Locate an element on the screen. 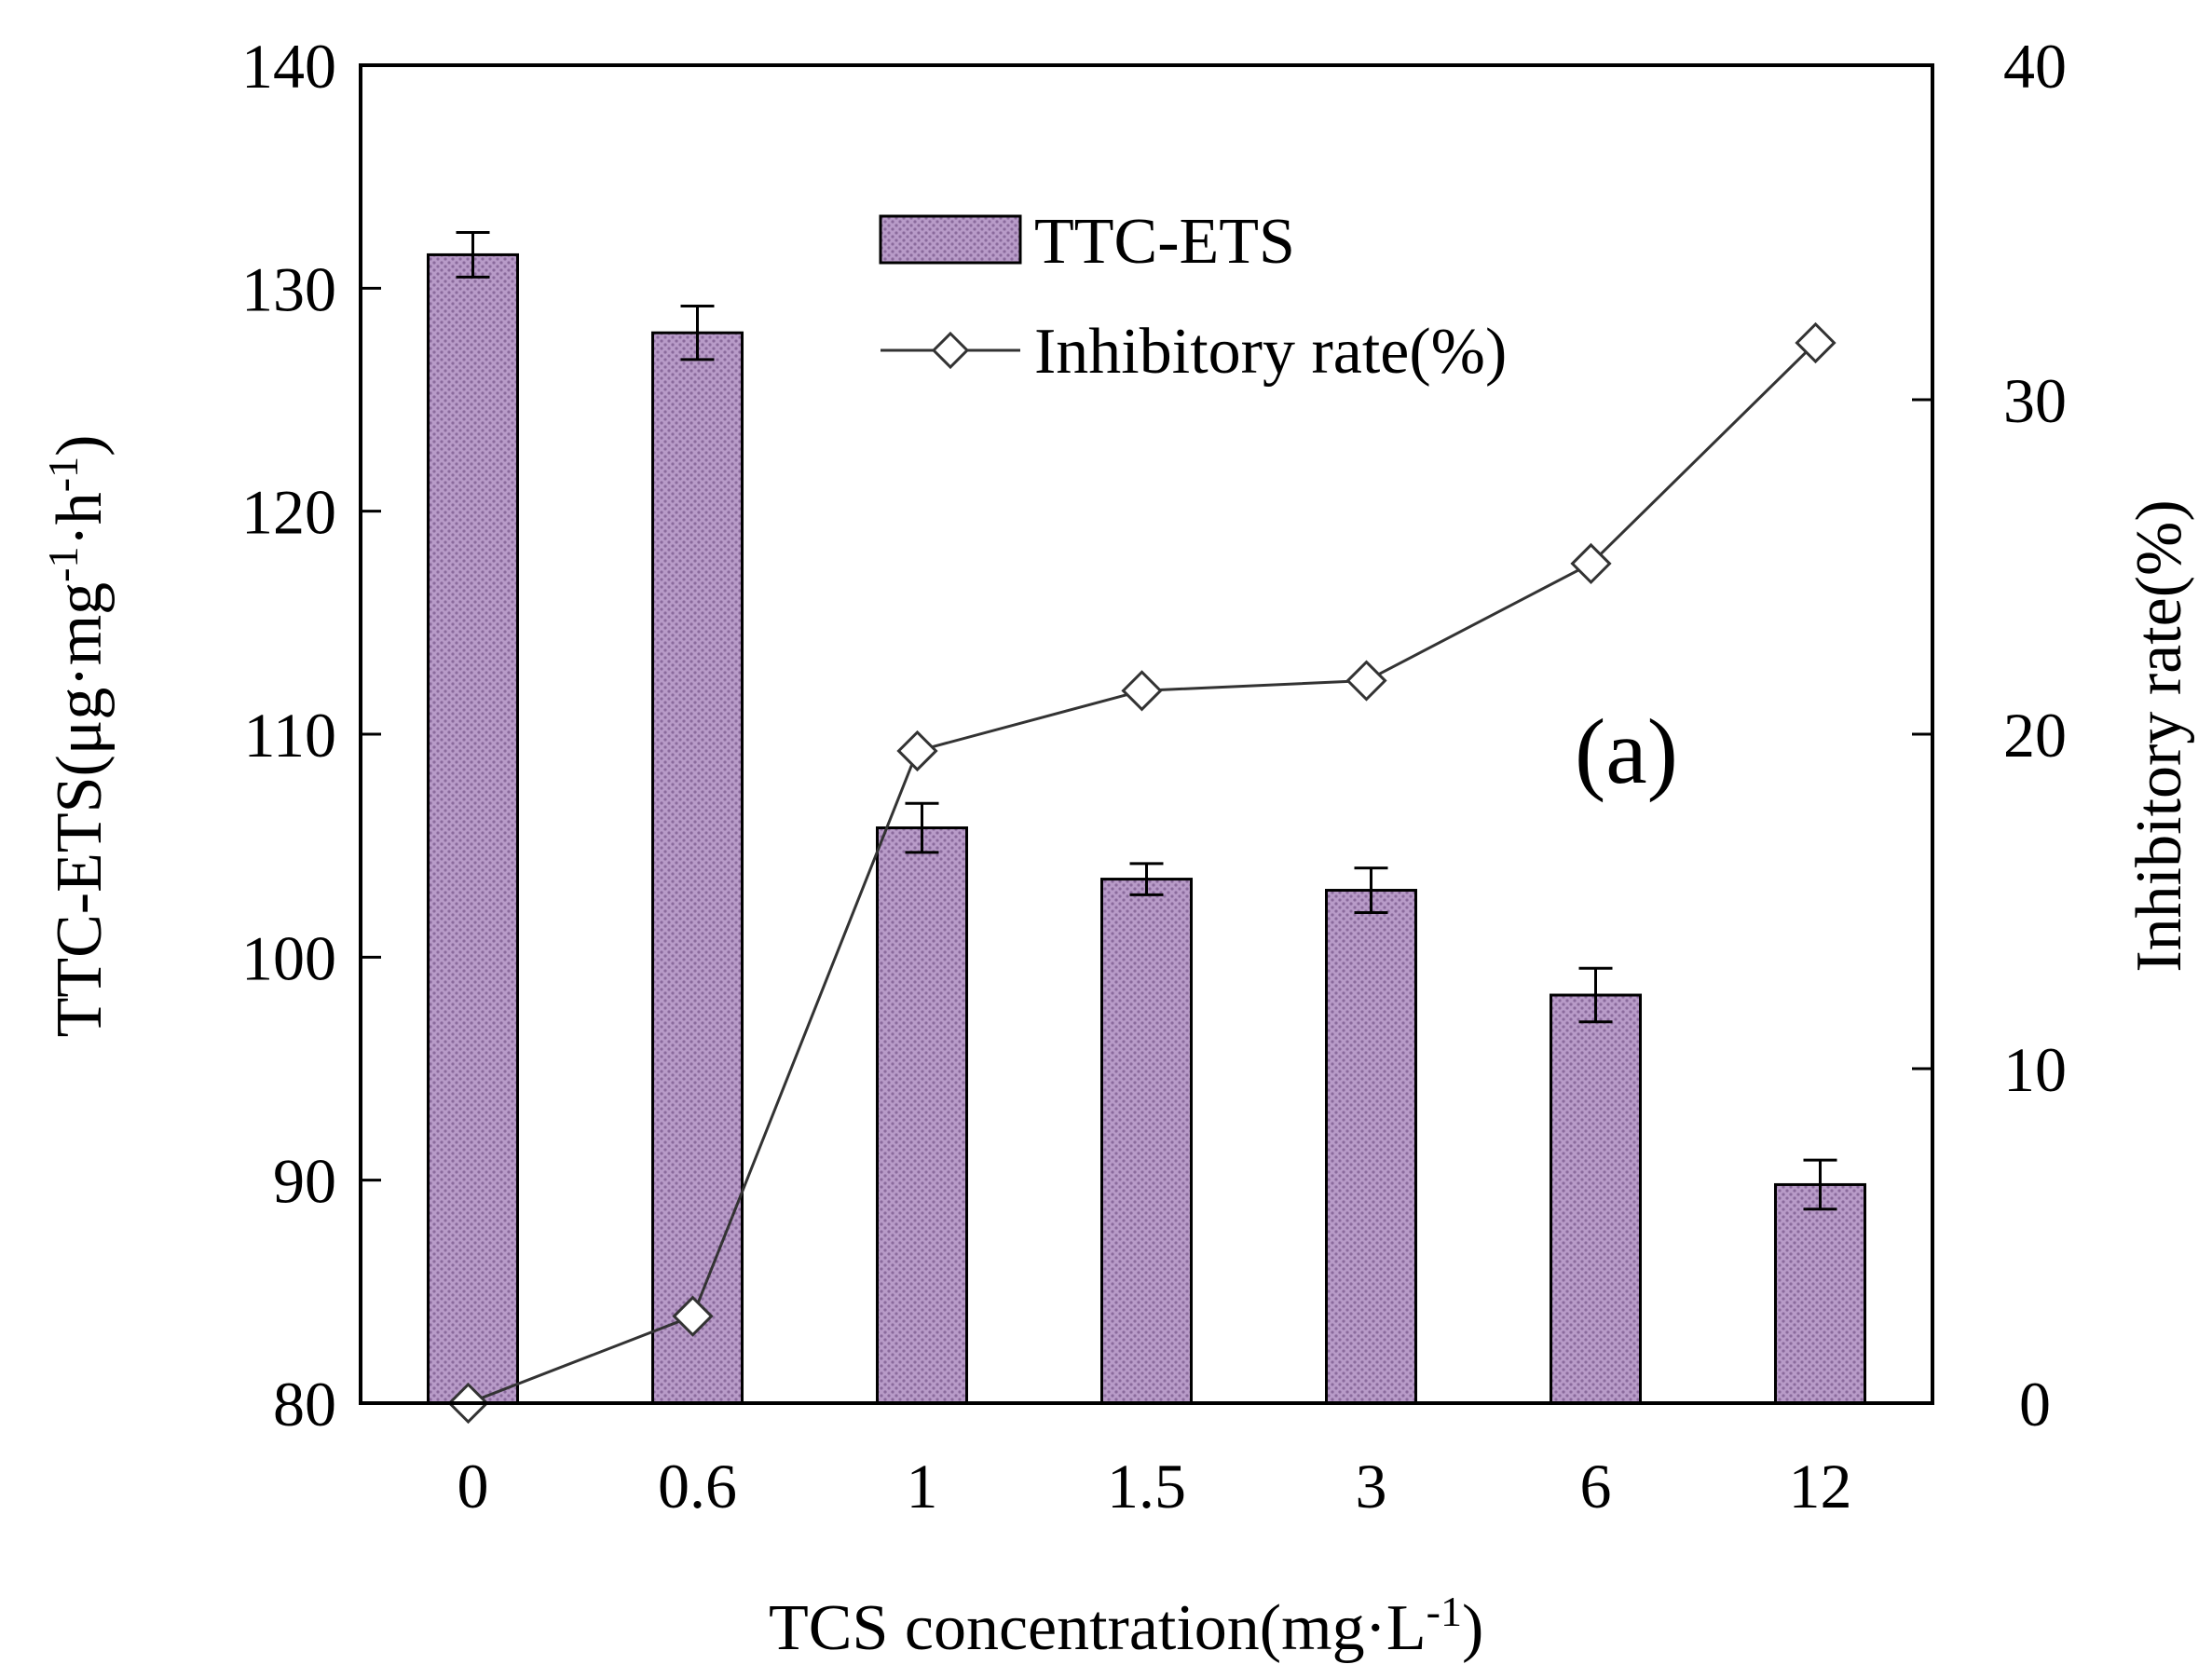 This screenshot has height=1678, width=2212. inhibitory-marker-1.5 is located at coordinates (1142, 691).